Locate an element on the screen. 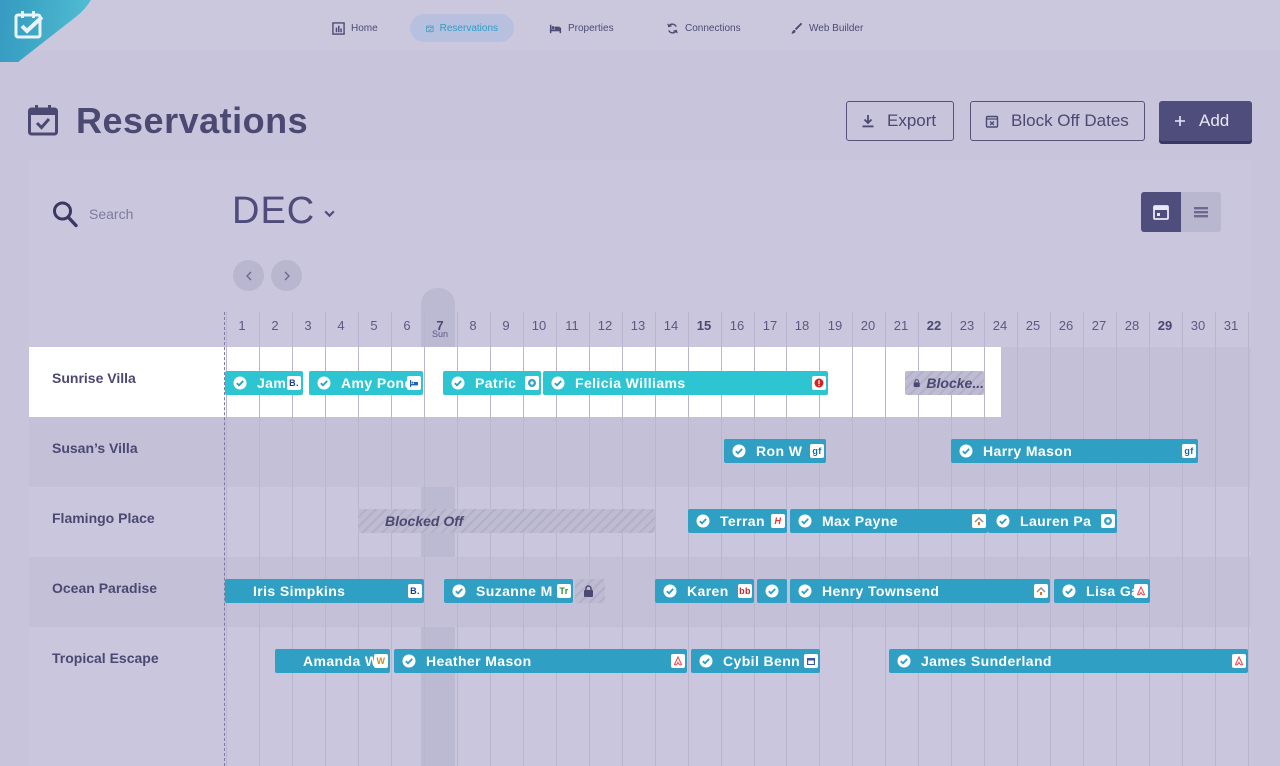  booking-bar: Henry Townsend is located at coordinates (920, 591).